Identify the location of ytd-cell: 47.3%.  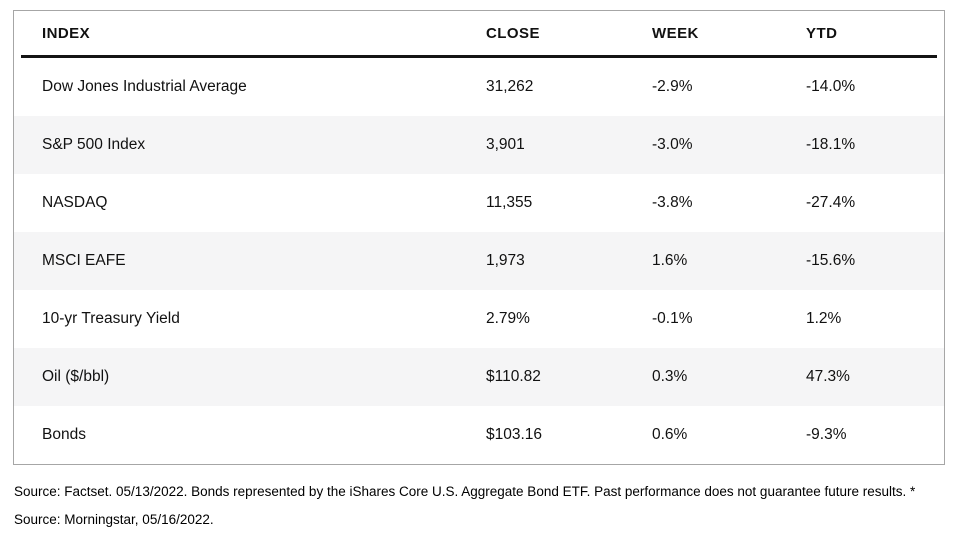
(828, 376).